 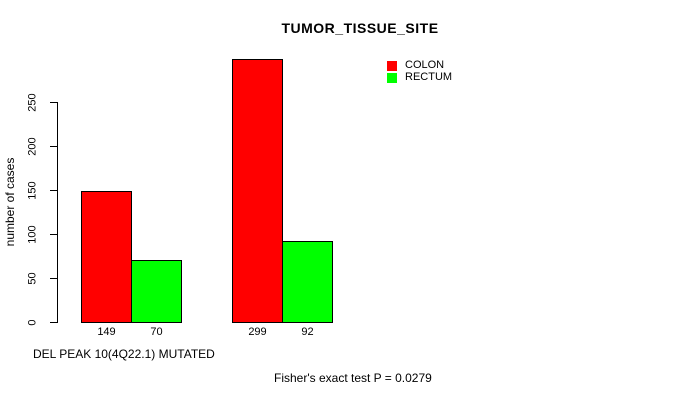 What do you see at coordinates (156, 332) in the screenshot?
I see `bar-value-label: 70` at bounding box center [156, 332].